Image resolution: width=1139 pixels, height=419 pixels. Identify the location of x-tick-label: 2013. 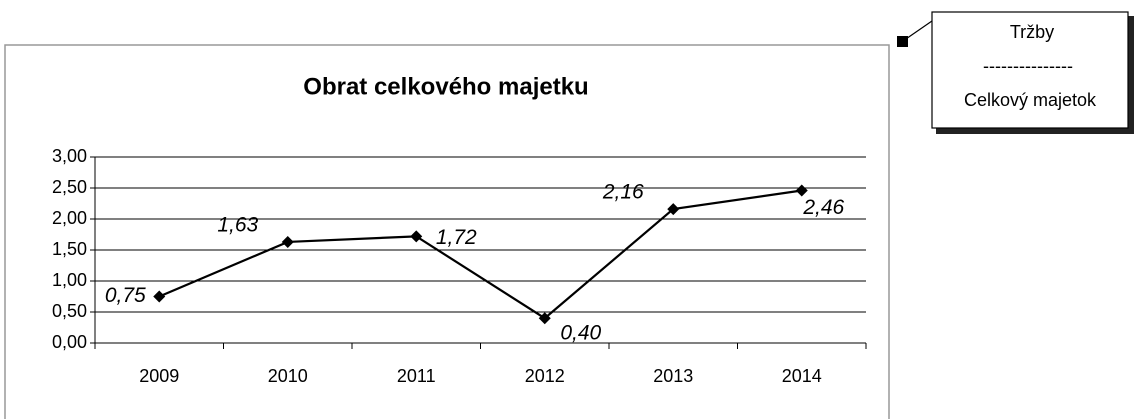
(673, 376).